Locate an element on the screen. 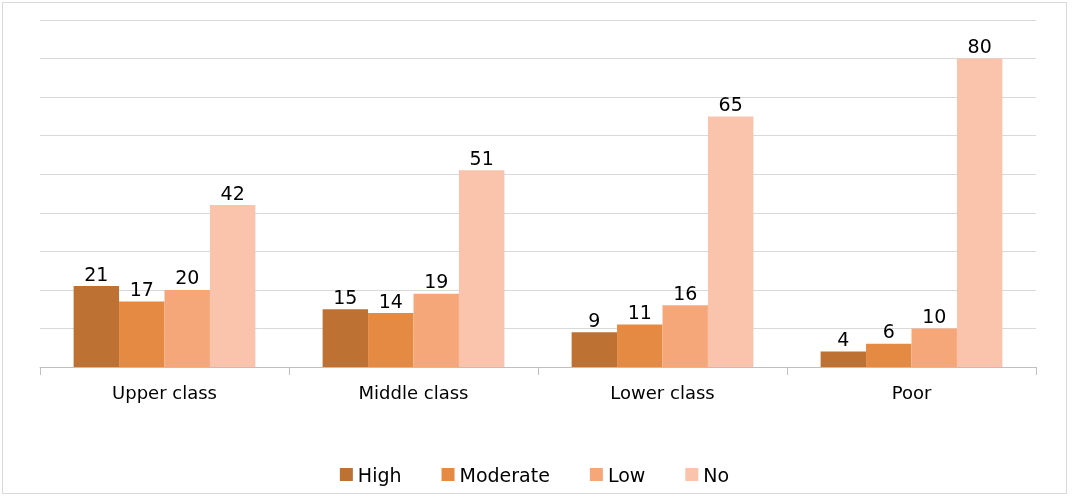  data-label: 4 is located at coordinates (843, 339).